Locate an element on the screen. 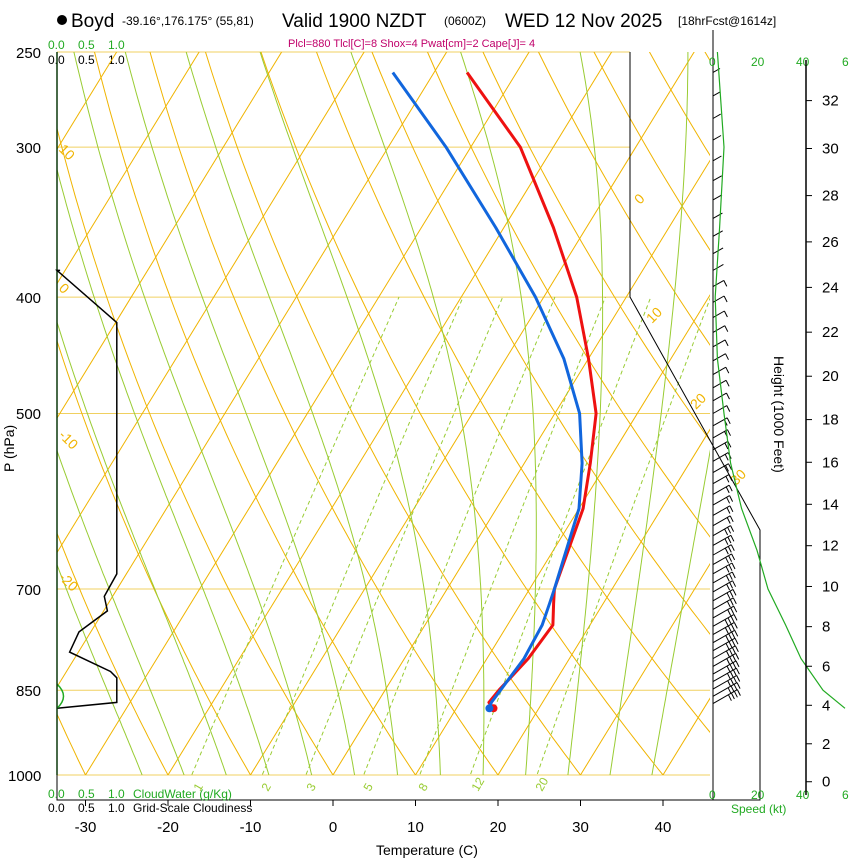 Image resolution: width=850 pixels, height=860 pixels. speed-tick-bottom-1: 20 is located at coordinates (758, 795).